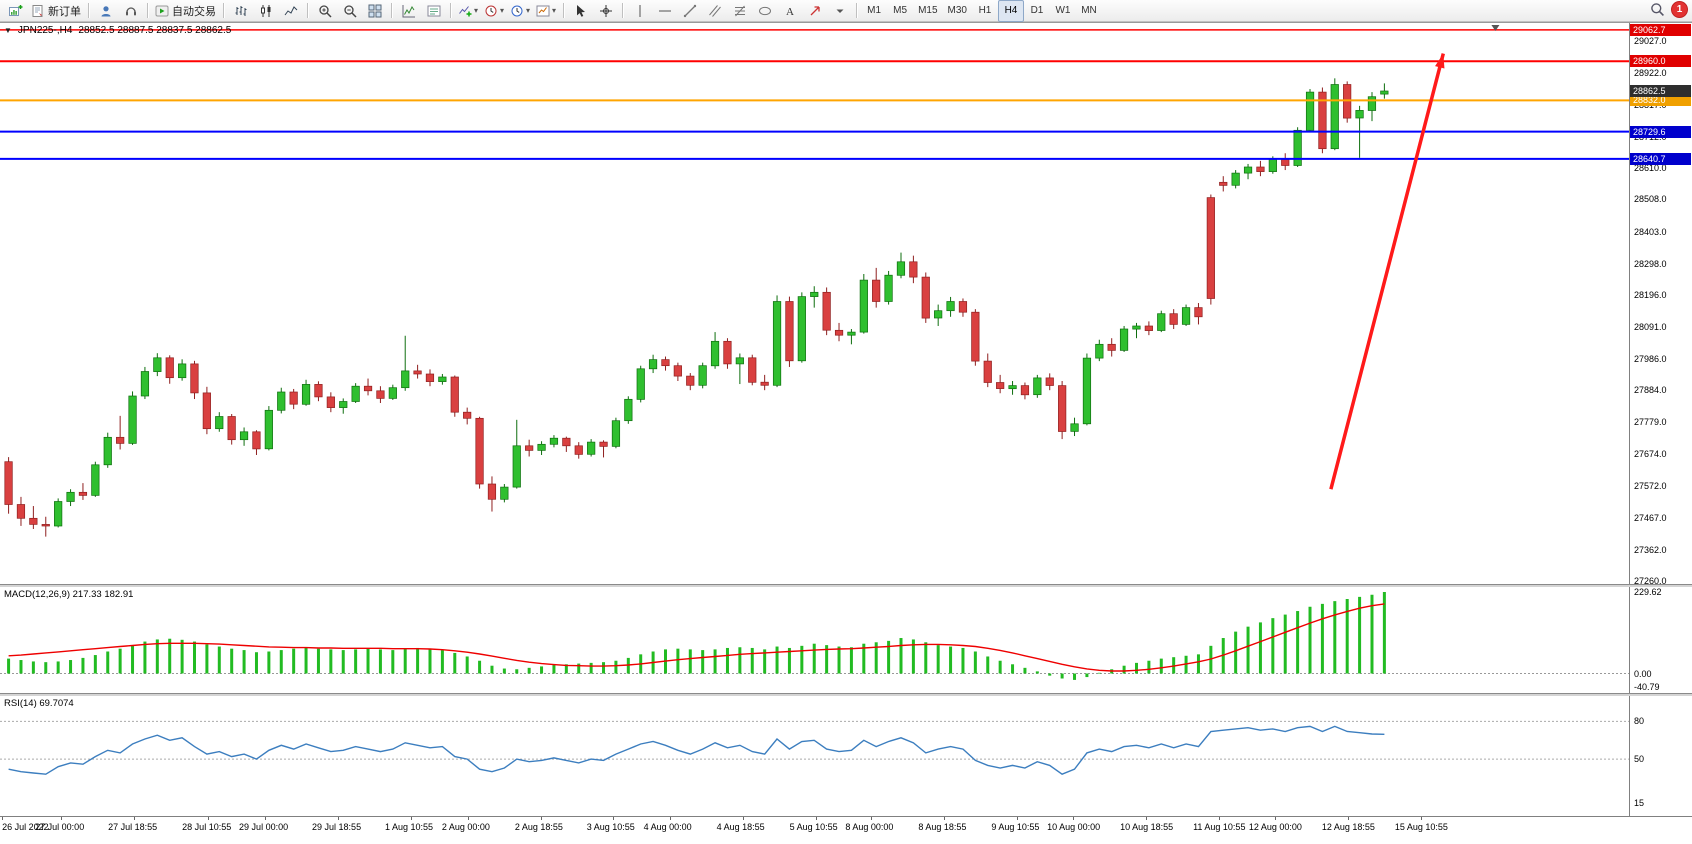 The width and height of the screenshot is (1692, 844). I want to click on tf-h1: H1, so click(985, 11).